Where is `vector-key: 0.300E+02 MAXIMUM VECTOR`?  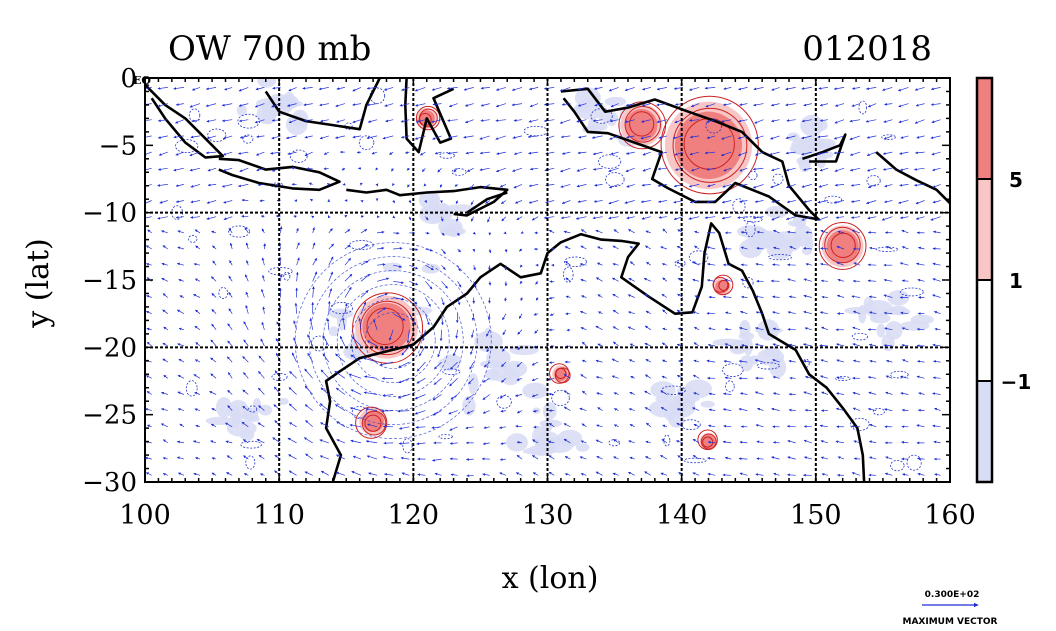
vector-key: 0.300E+02 MAXIMUM VECTOR is located at coordinates (949, 608).